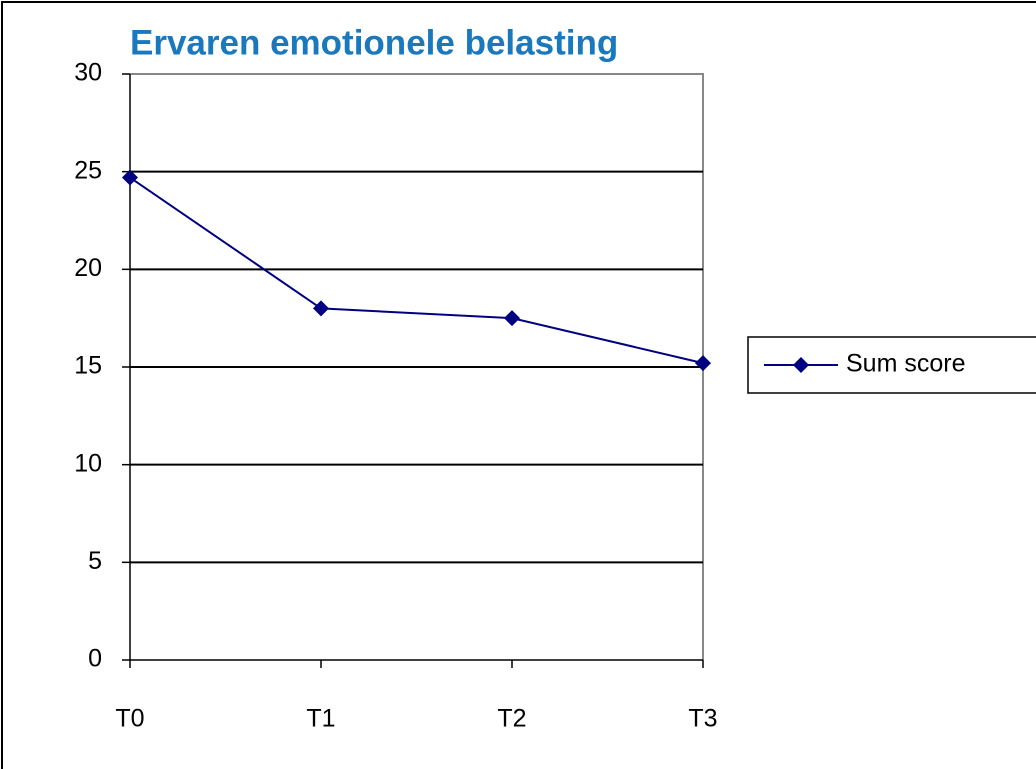  Describe the element at coordinates (416, 270) in the screenshot. I see `series-line` at that location.